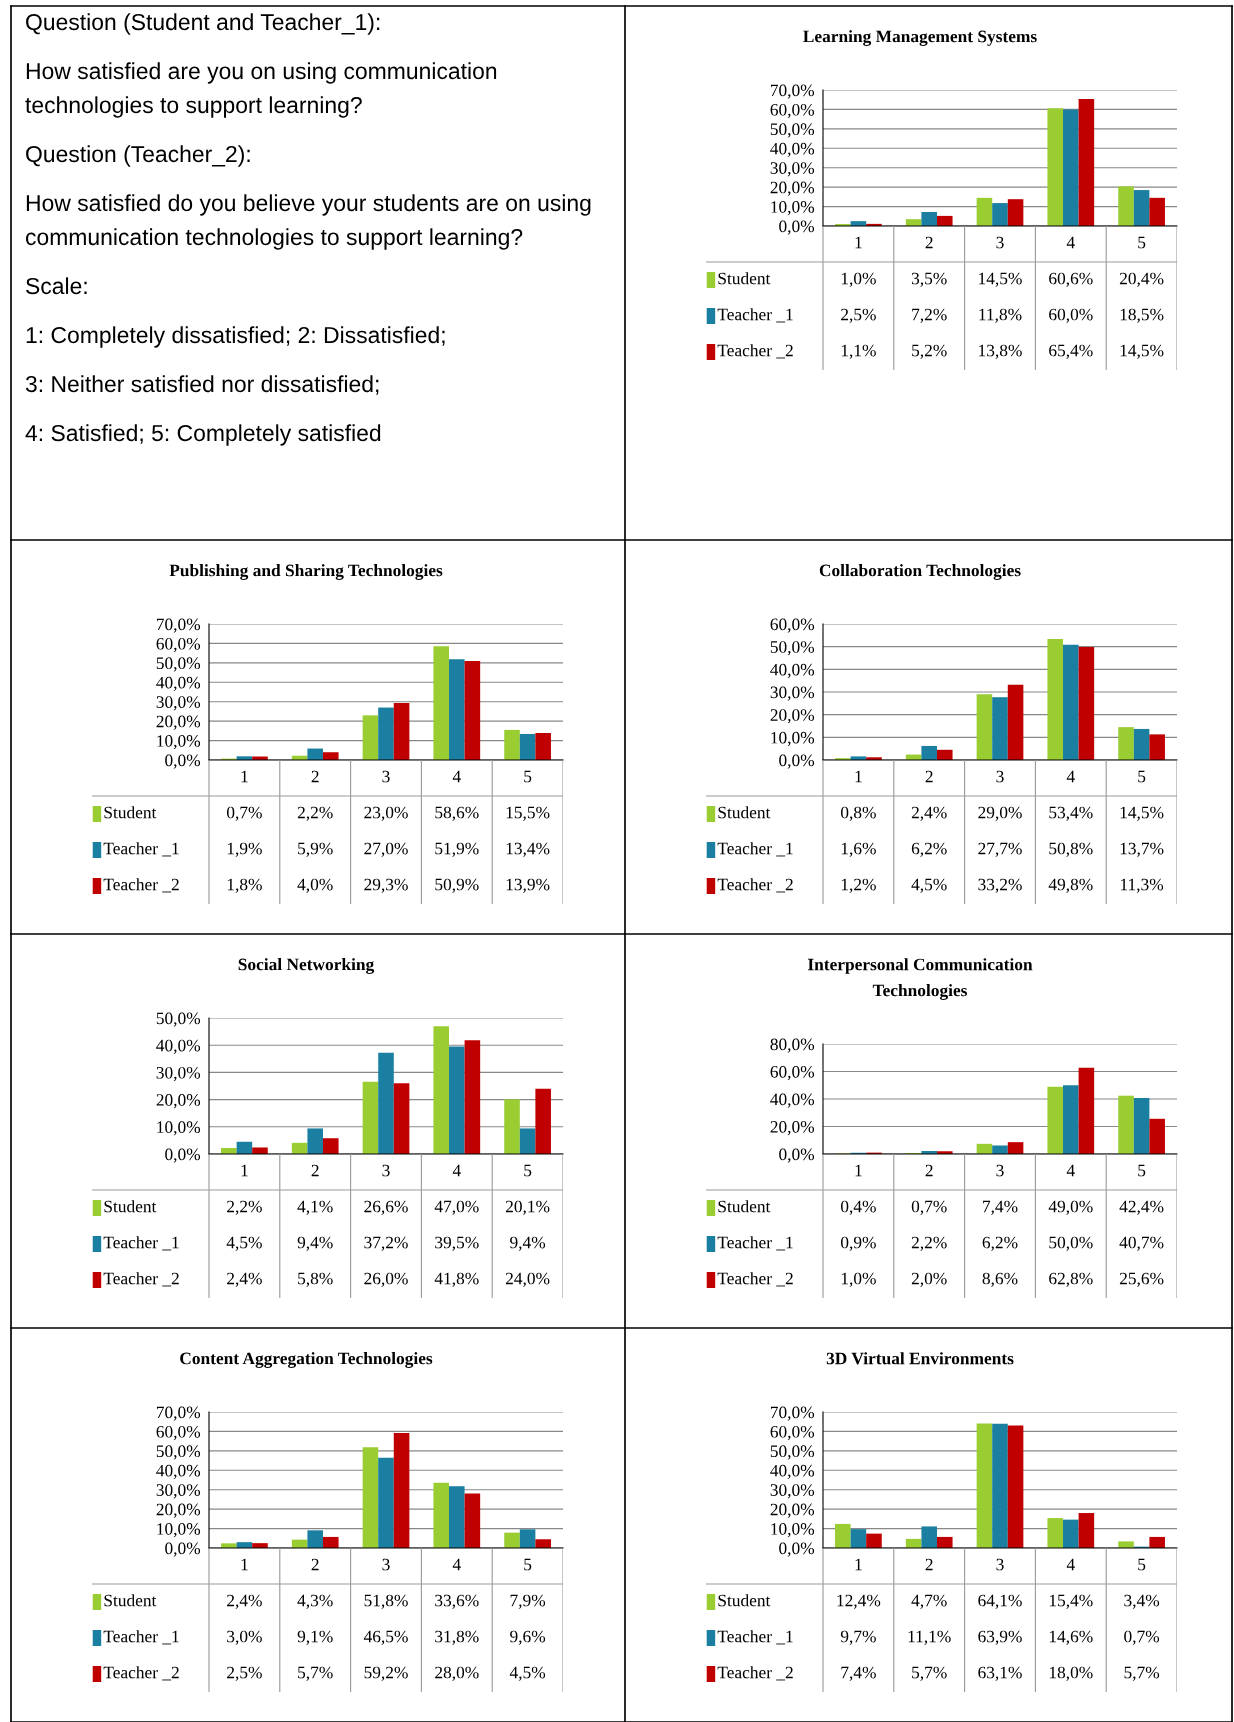 The image size is (1234, 1722). Describe the element at coordinates (315, 1207) in the screenshot. I see `data-label: 4,1%` at that location.